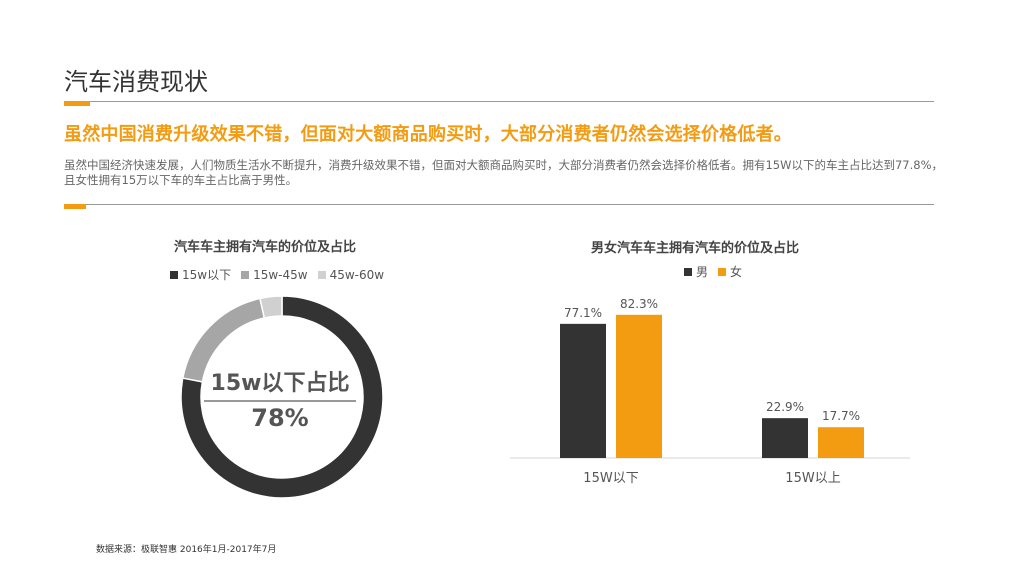  I want to click on title-accent-bar, so click(77, 103).